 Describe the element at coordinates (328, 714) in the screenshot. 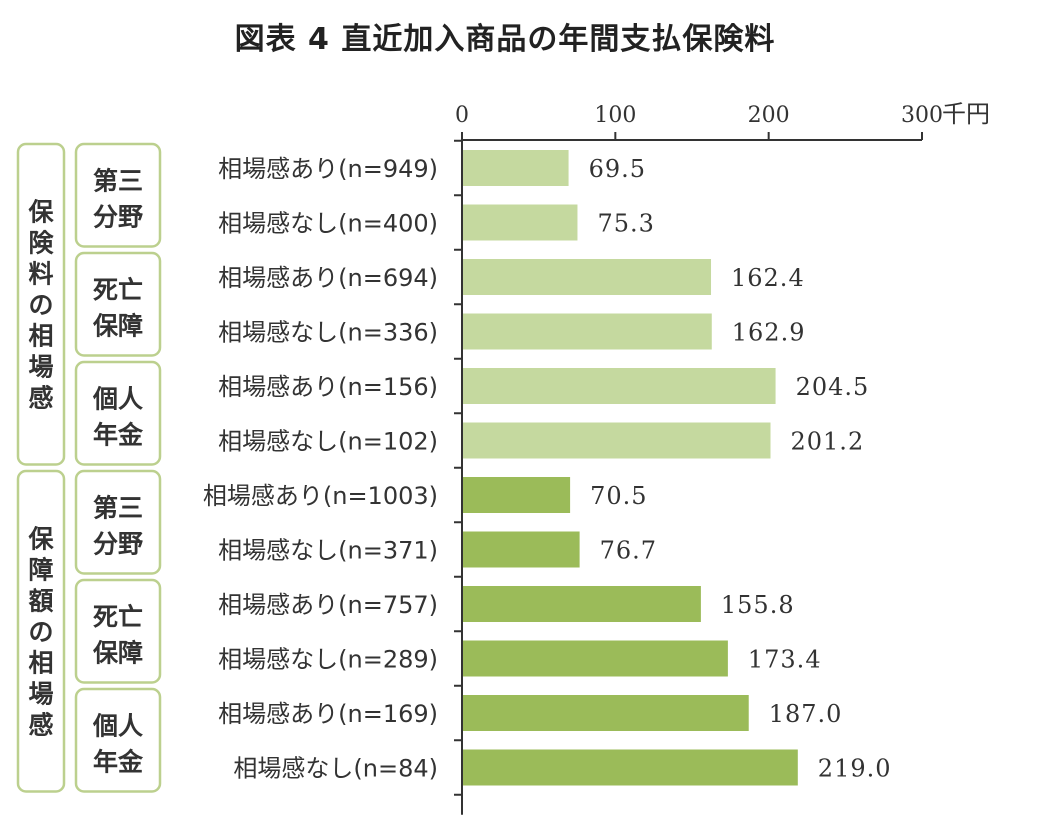

I see `row-label: 相場感あり(n=169)` at that location.